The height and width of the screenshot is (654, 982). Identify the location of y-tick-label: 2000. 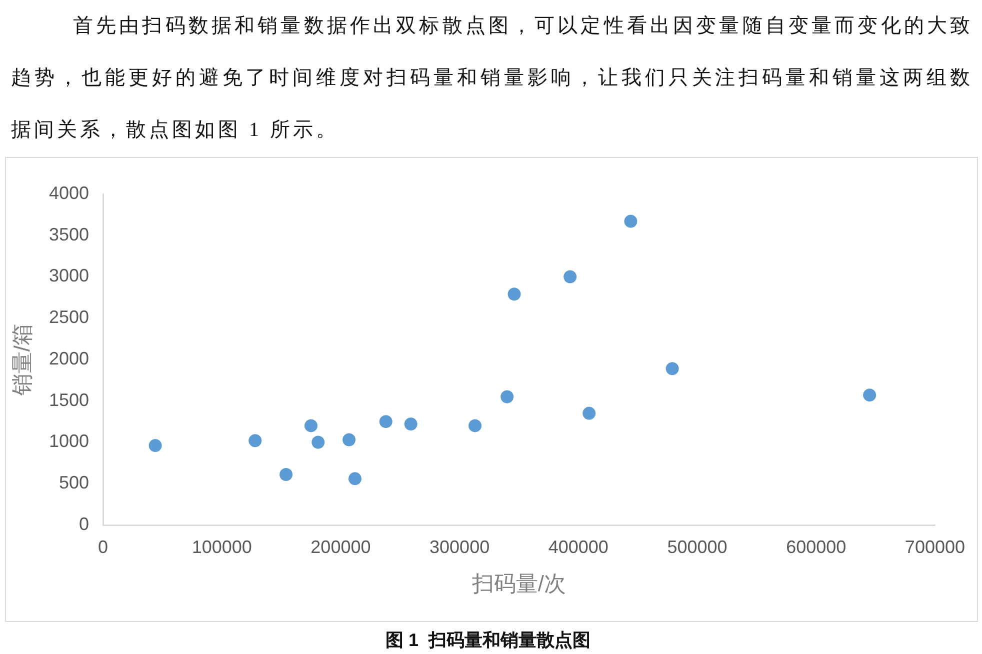
(68, 358).